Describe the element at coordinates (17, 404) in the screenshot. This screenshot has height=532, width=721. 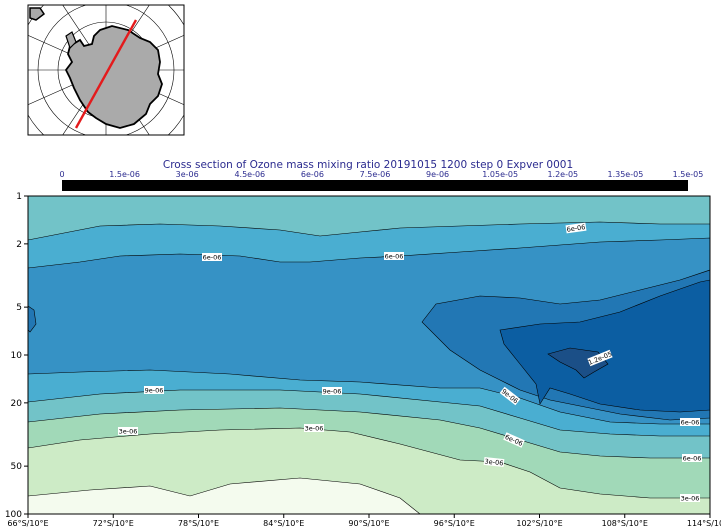
I see `y-tick-label: 20` at that location.